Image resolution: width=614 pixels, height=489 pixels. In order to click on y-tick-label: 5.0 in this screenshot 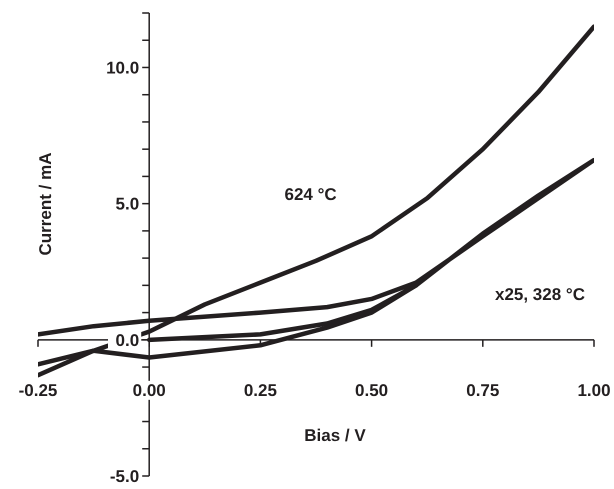, I will do `click(128, 204)`.